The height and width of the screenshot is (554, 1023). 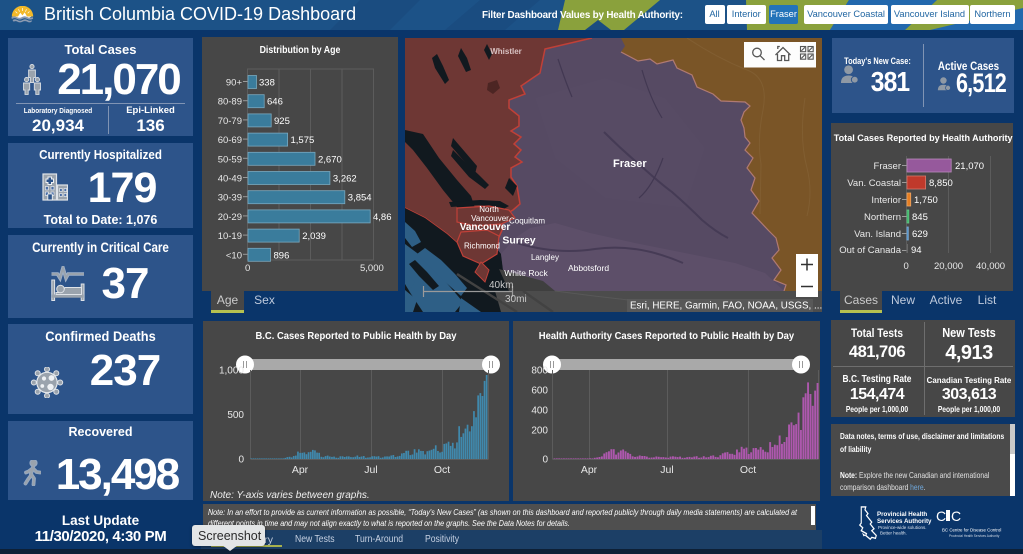 What do you see at coordinates (527, 221) in the screenshot?
I see `svg-text: Coquitlam` at bounding box center [527, 221].